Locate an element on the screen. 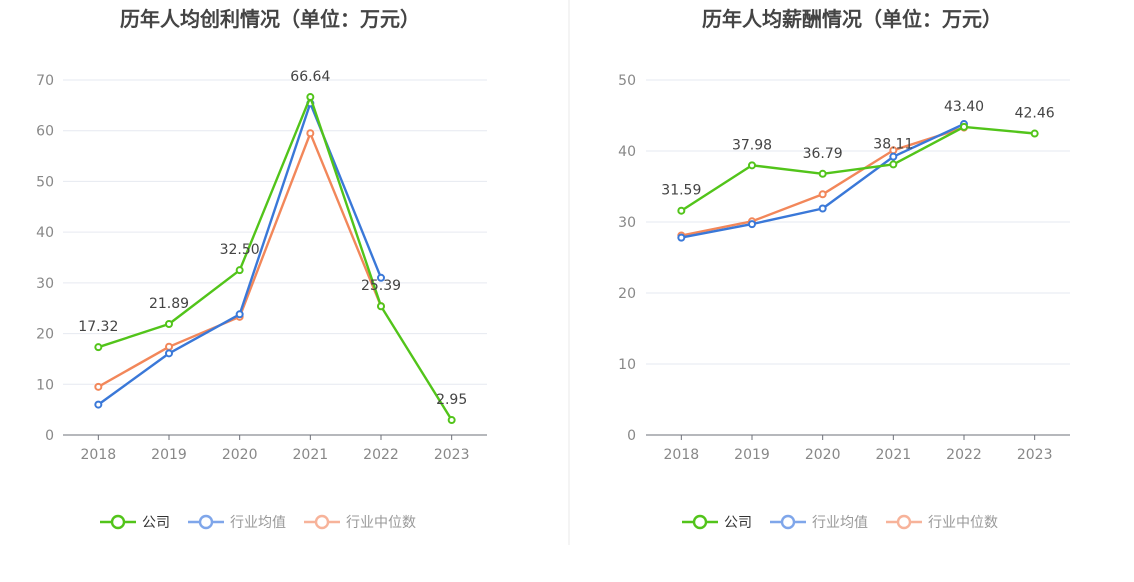 Image resolution: width=1134 pixels, height=582 pixels. series-lines is located at coordinates (858, 181).